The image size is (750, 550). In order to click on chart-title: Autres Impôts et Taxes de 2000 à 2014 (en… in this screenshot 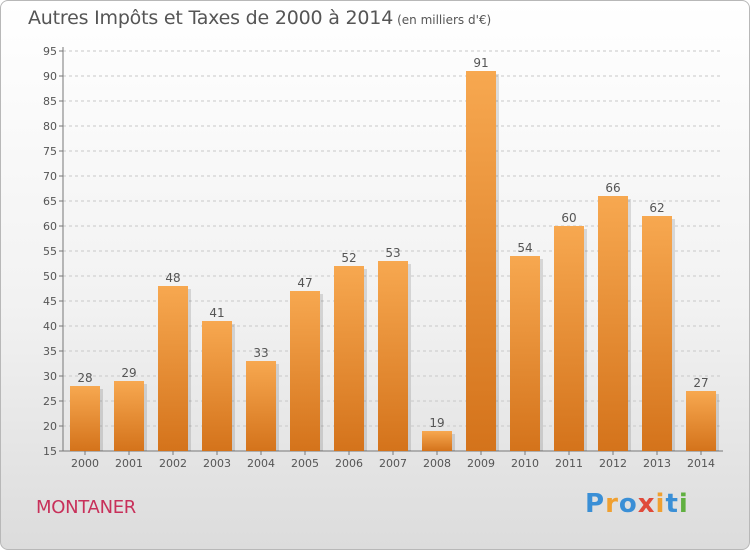, I will do `click(259, 18)`.